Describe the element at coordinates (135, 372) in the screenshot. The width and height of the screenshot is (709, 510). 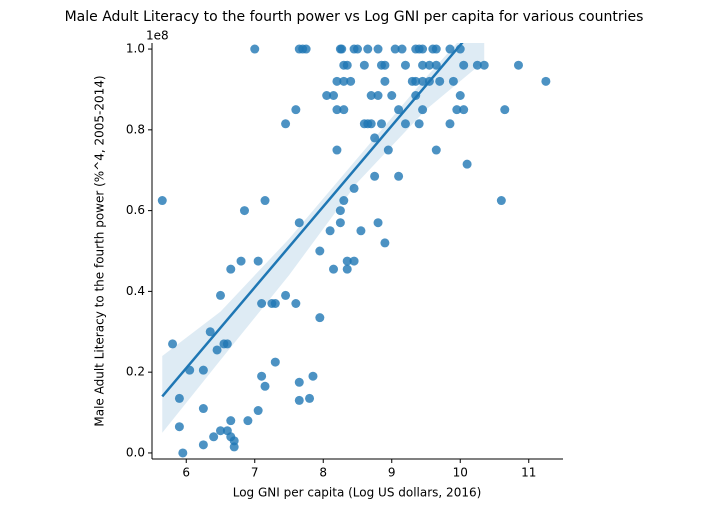
I see `y-tick-label: 0.2` at that location.